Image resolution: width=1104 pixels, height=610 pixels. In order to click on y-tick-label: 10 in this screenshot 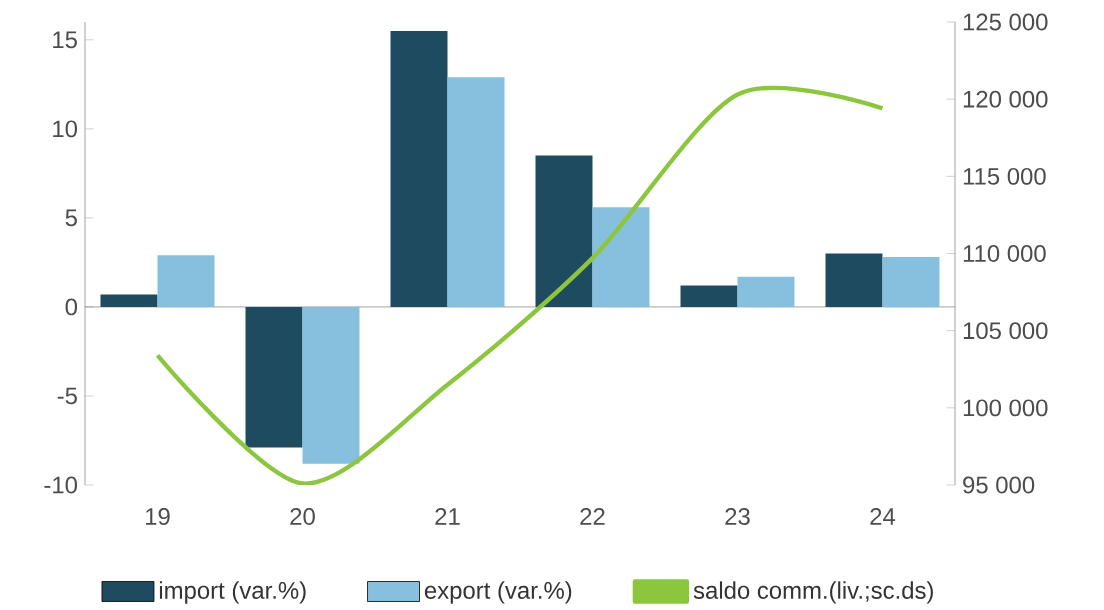, I will do `click(65, 129)`.